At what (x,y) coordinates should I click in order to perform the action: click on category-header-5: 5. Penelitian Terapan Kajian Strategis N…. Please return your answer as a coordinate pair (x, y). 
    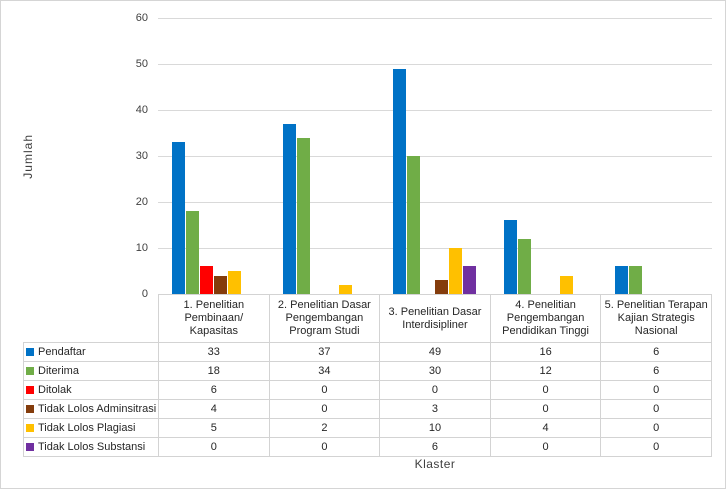
    Looking at the image, I should click on (656, 318).